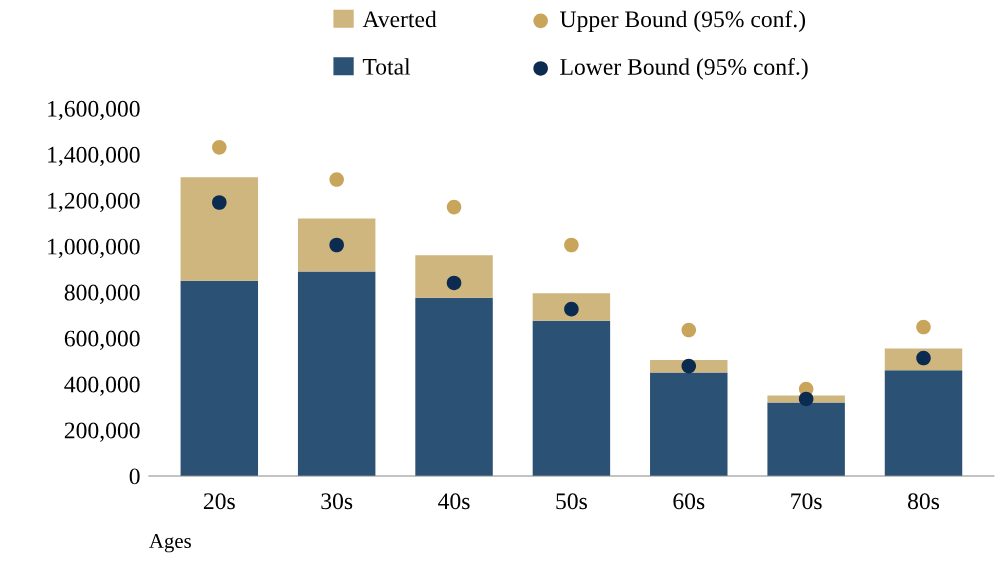  Describe the element at coordinates (337, 501) in the screenshot. I see `x-tick-label: 30s` at that location.